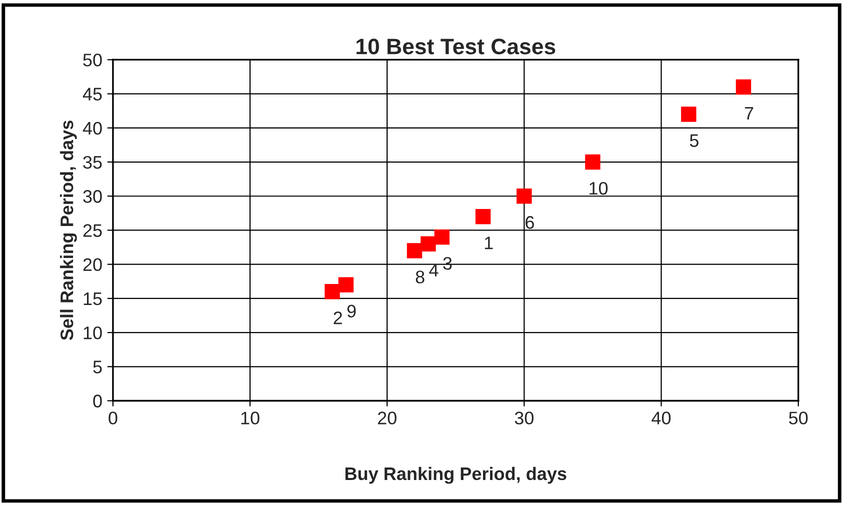 The height and width of the screenshot is (506, 843). I want to click on annotation: 8, so click(420, 277).